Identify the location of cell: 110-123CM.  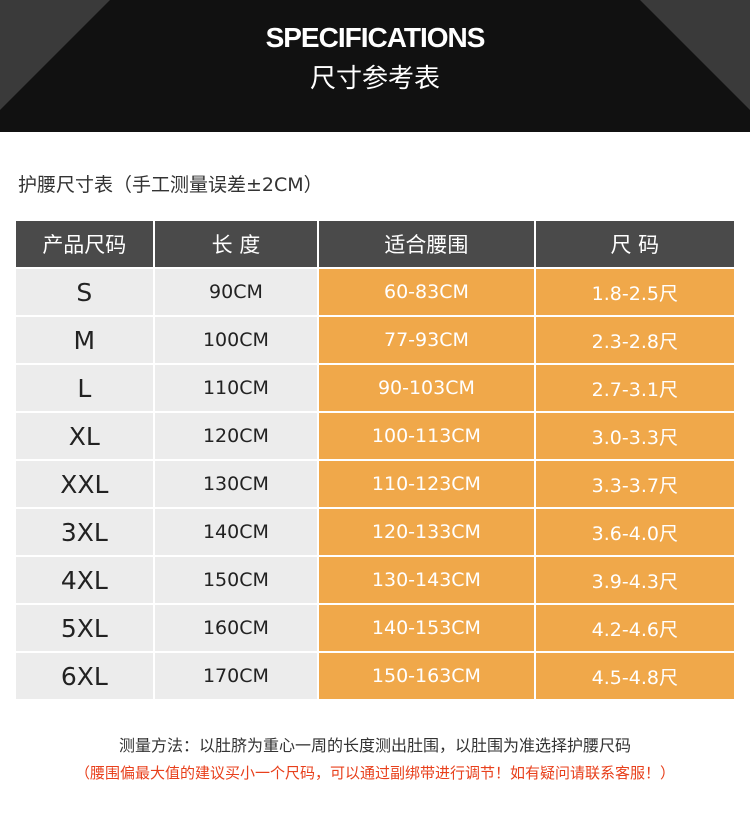
(426, 484).